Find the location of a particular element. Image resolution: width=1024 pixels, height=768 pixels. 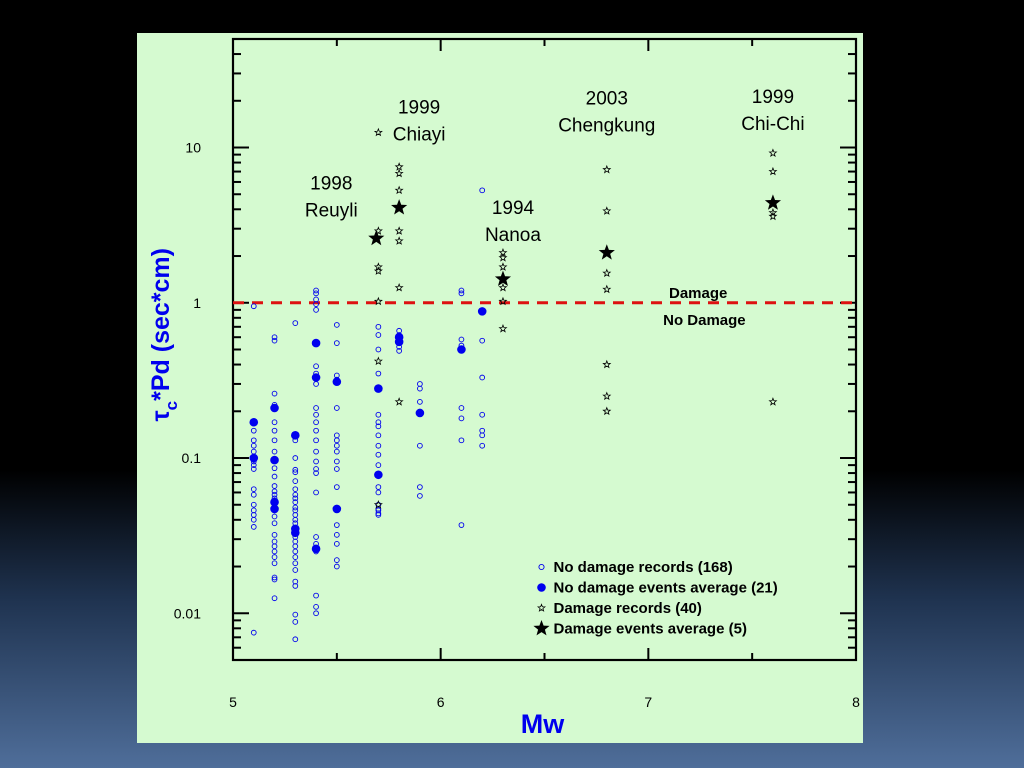

damage-label: Damage is located at coordinates (698, 293).